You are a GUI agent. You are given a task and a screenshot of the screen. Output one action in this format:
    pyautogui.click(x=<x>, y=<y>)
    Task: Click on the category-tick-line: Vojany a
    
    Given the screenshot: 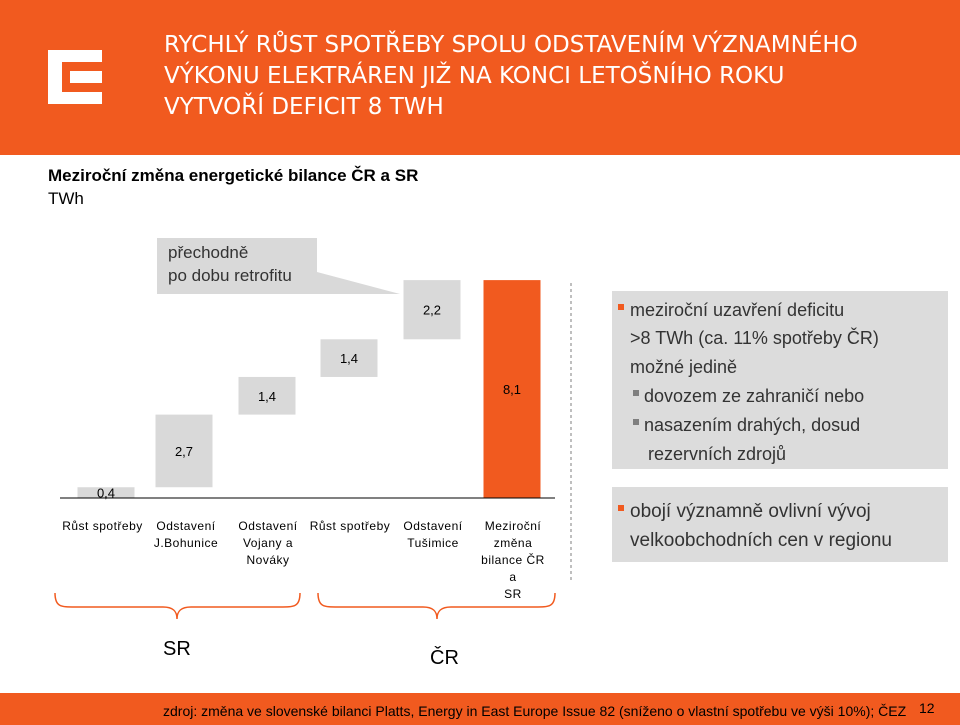 What is the action you would take?
    pyautogui.click(x=268, y=543)
    